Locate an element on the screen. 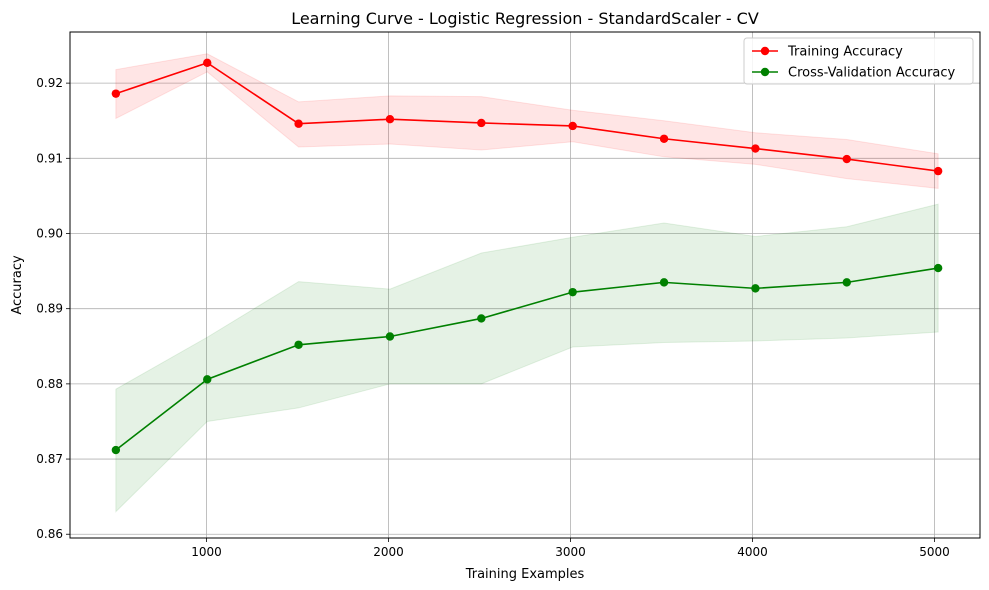 The image size is (989, 590). y-tick-label: 0.91 is located at coordinates (49, 158).